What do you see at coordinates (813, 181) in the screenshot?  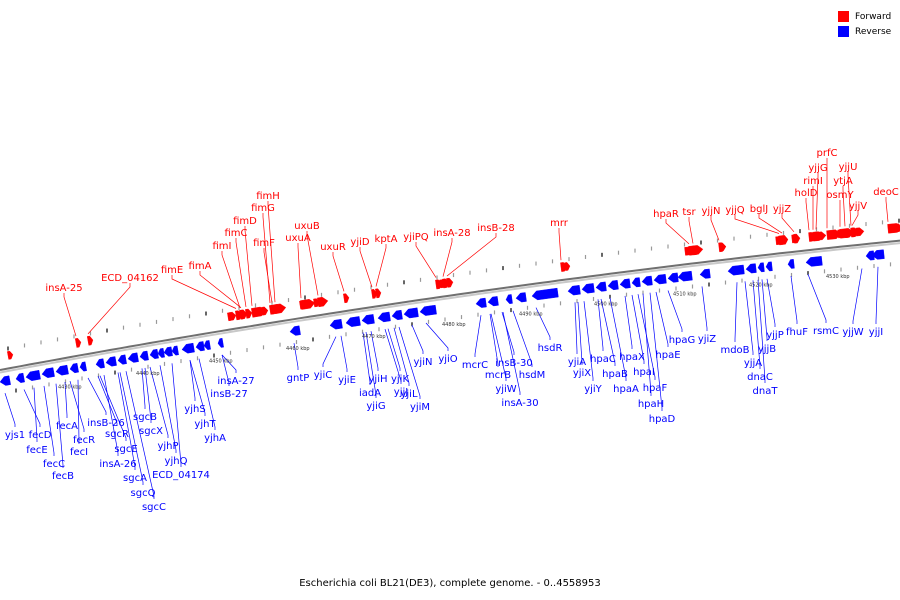 I see `forward-gene-label: rimI` at bounding box center [813, 181].